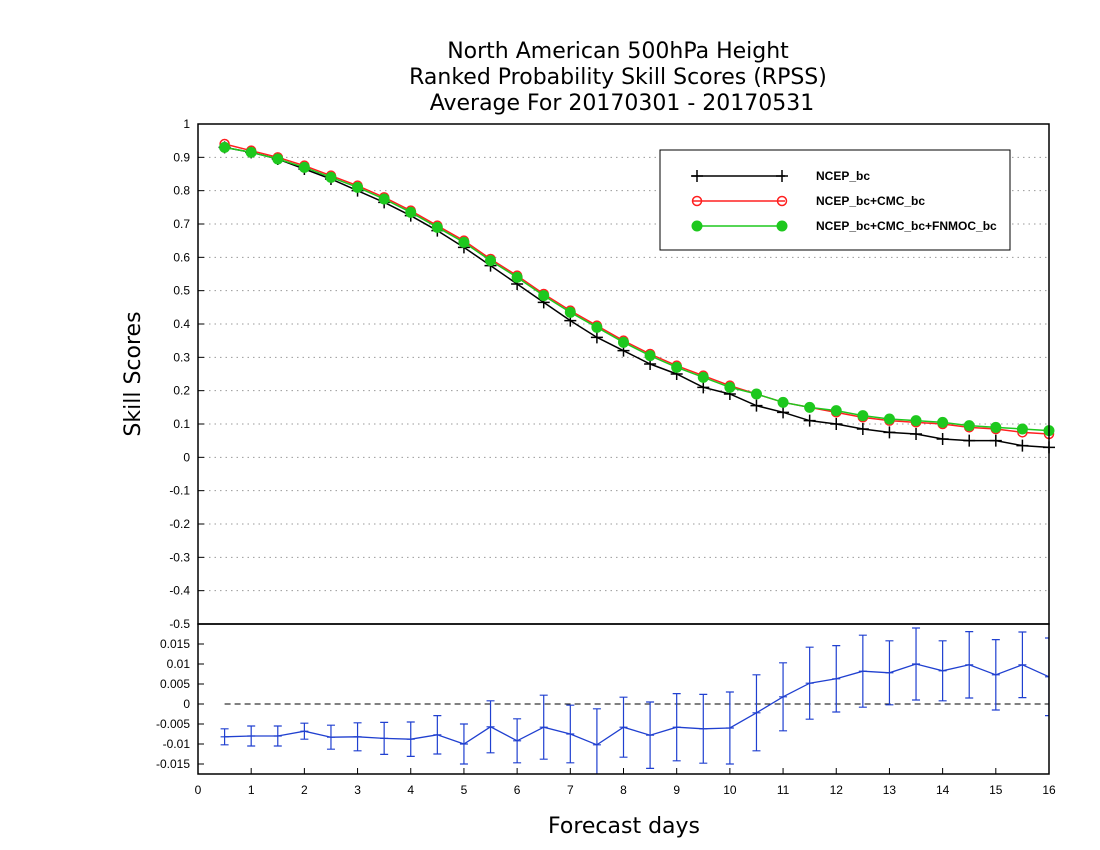 The width and height of the screenshot is (1100, 850). What do you see at coordinates (179, 491) in the screenshot?
I see `top-y-tick-label: -0.1` at bounding box center [179, 491].